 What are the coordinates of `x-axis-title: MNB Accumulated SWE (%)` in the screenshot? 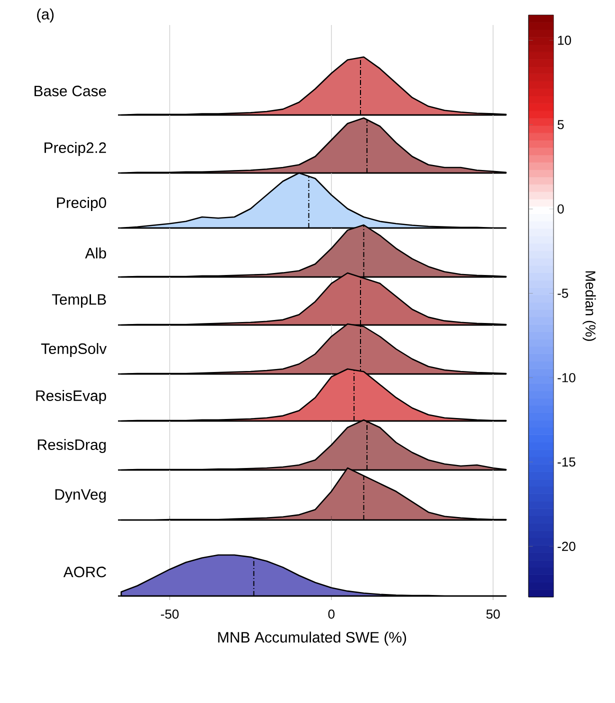 It's located at (312, 639).